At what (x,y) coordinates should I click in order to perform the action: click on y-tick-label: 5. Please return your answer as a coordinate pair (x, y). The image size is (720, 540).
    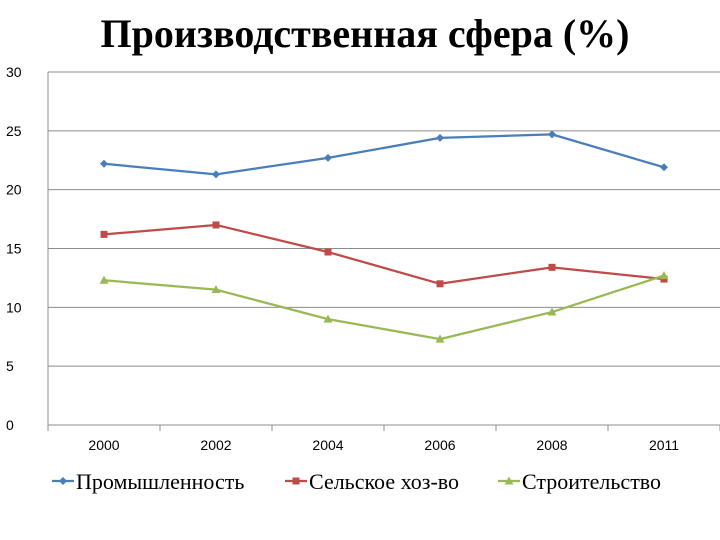
    Looking at the image, I should click on (10, 366).